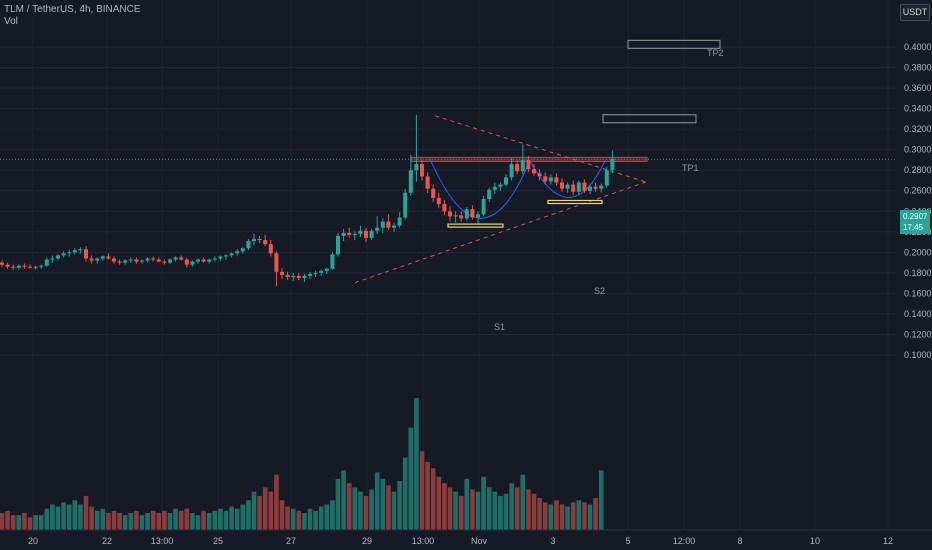 The height and width of the screenshot is (550, 932). Describe the element at coordinates (915, 12) in the screenshot. I see `currency-label: USDT` at that location.